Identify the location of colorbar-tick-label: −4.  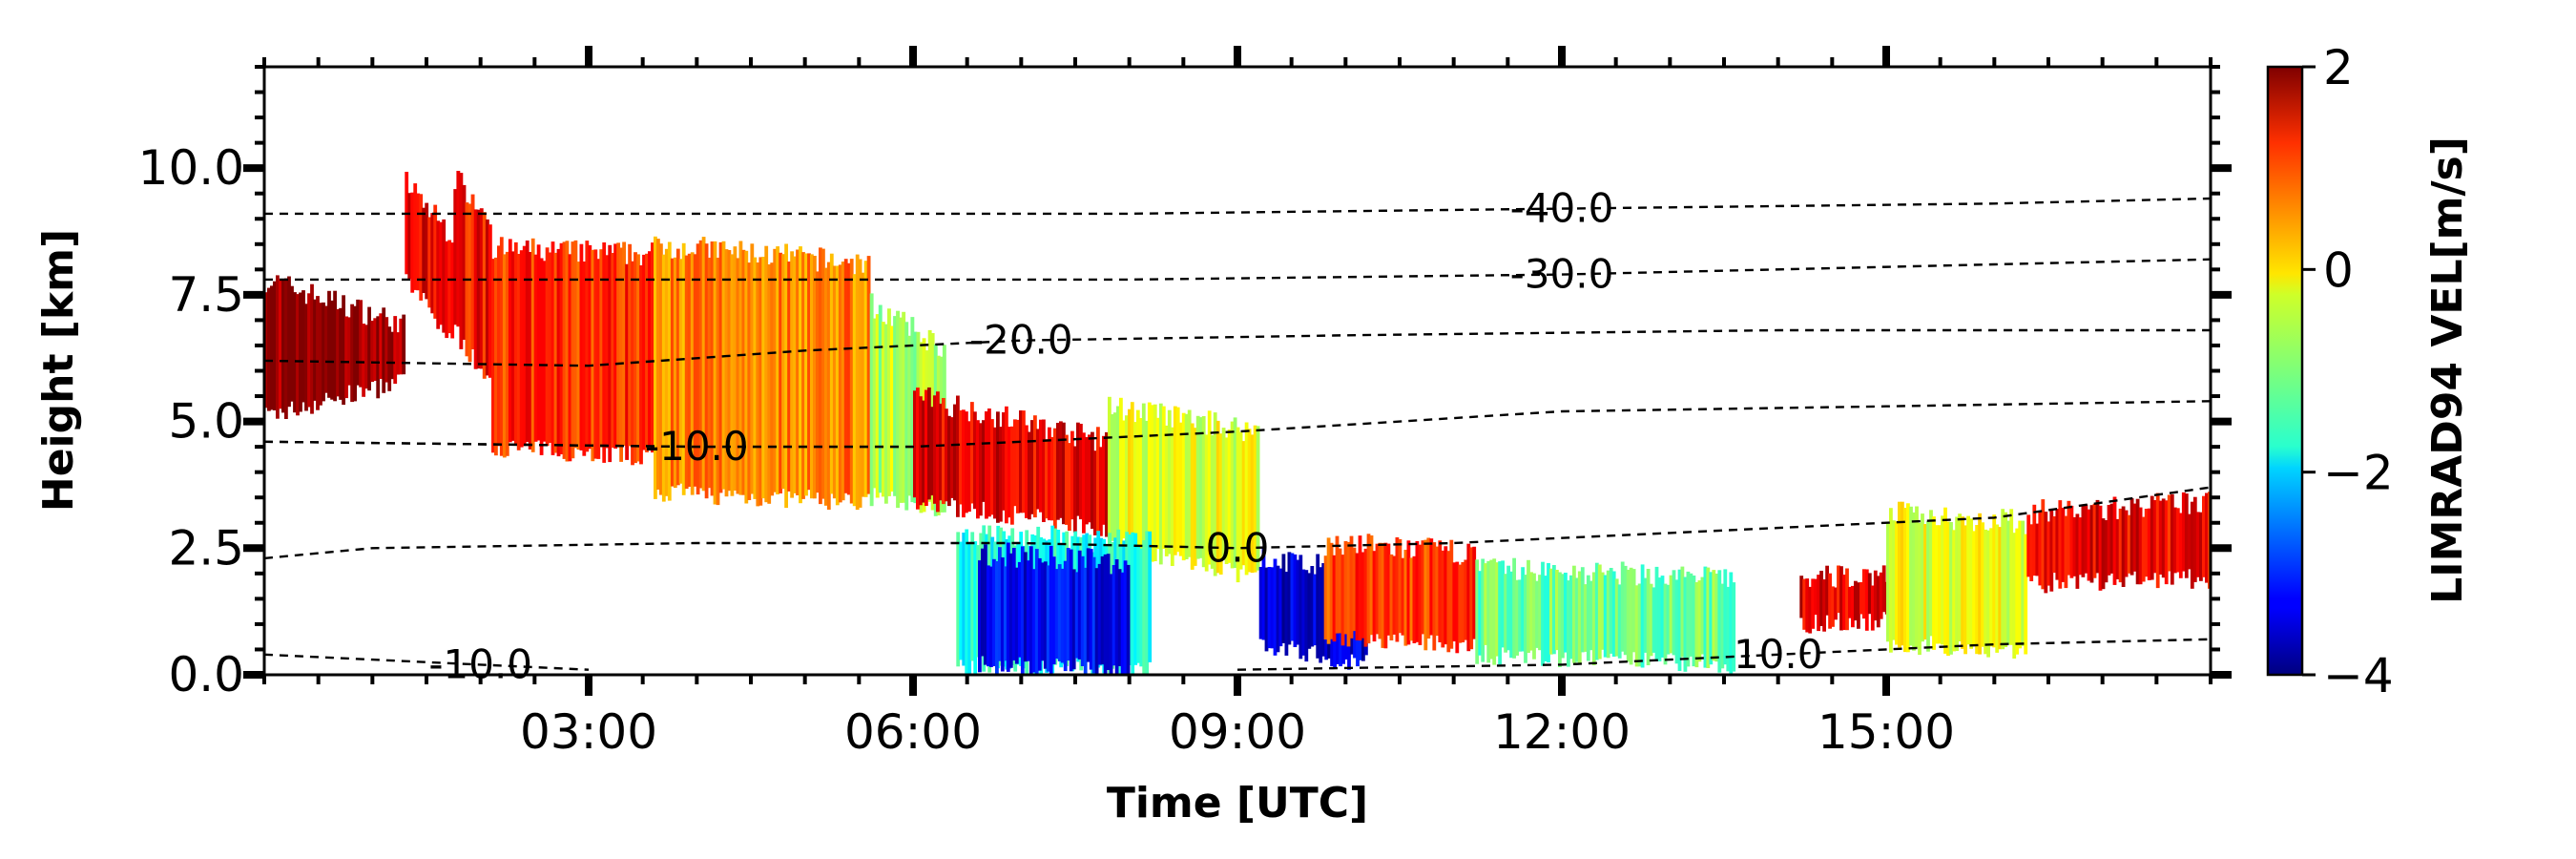
(2358, 675).